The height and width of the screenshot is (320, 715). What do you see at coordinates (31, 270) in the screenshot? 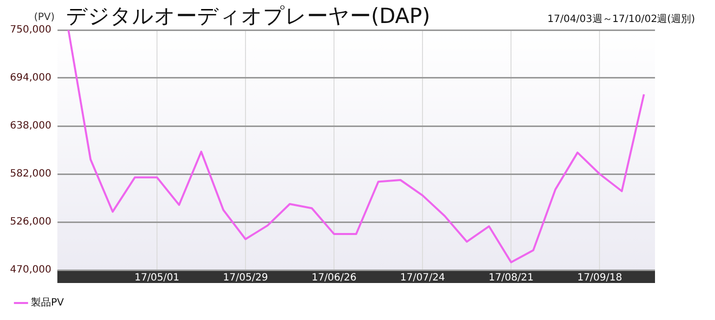
I see `y-tick-label: 470,000` at bounding box center [31, 270].